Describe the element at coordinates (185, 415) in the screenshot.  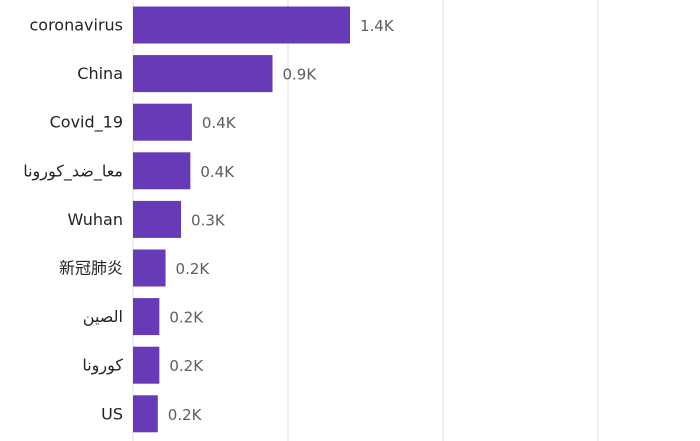
I see `data-label-8: 0.2K` at that location.